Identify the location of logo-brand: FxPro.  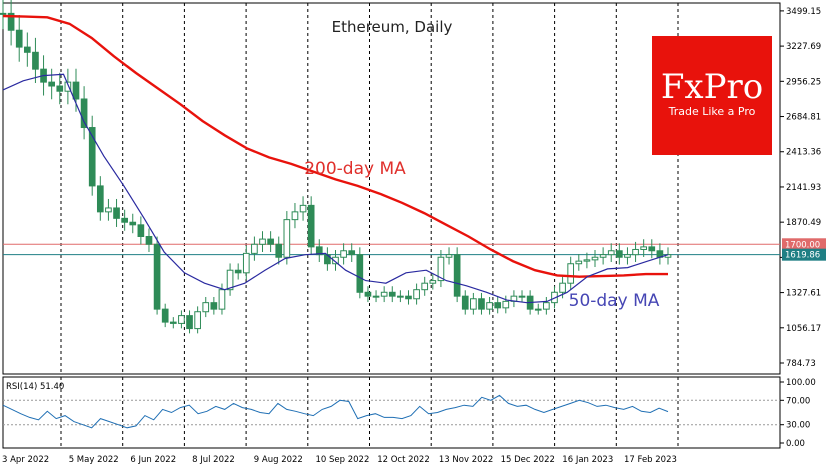
(712, 87).